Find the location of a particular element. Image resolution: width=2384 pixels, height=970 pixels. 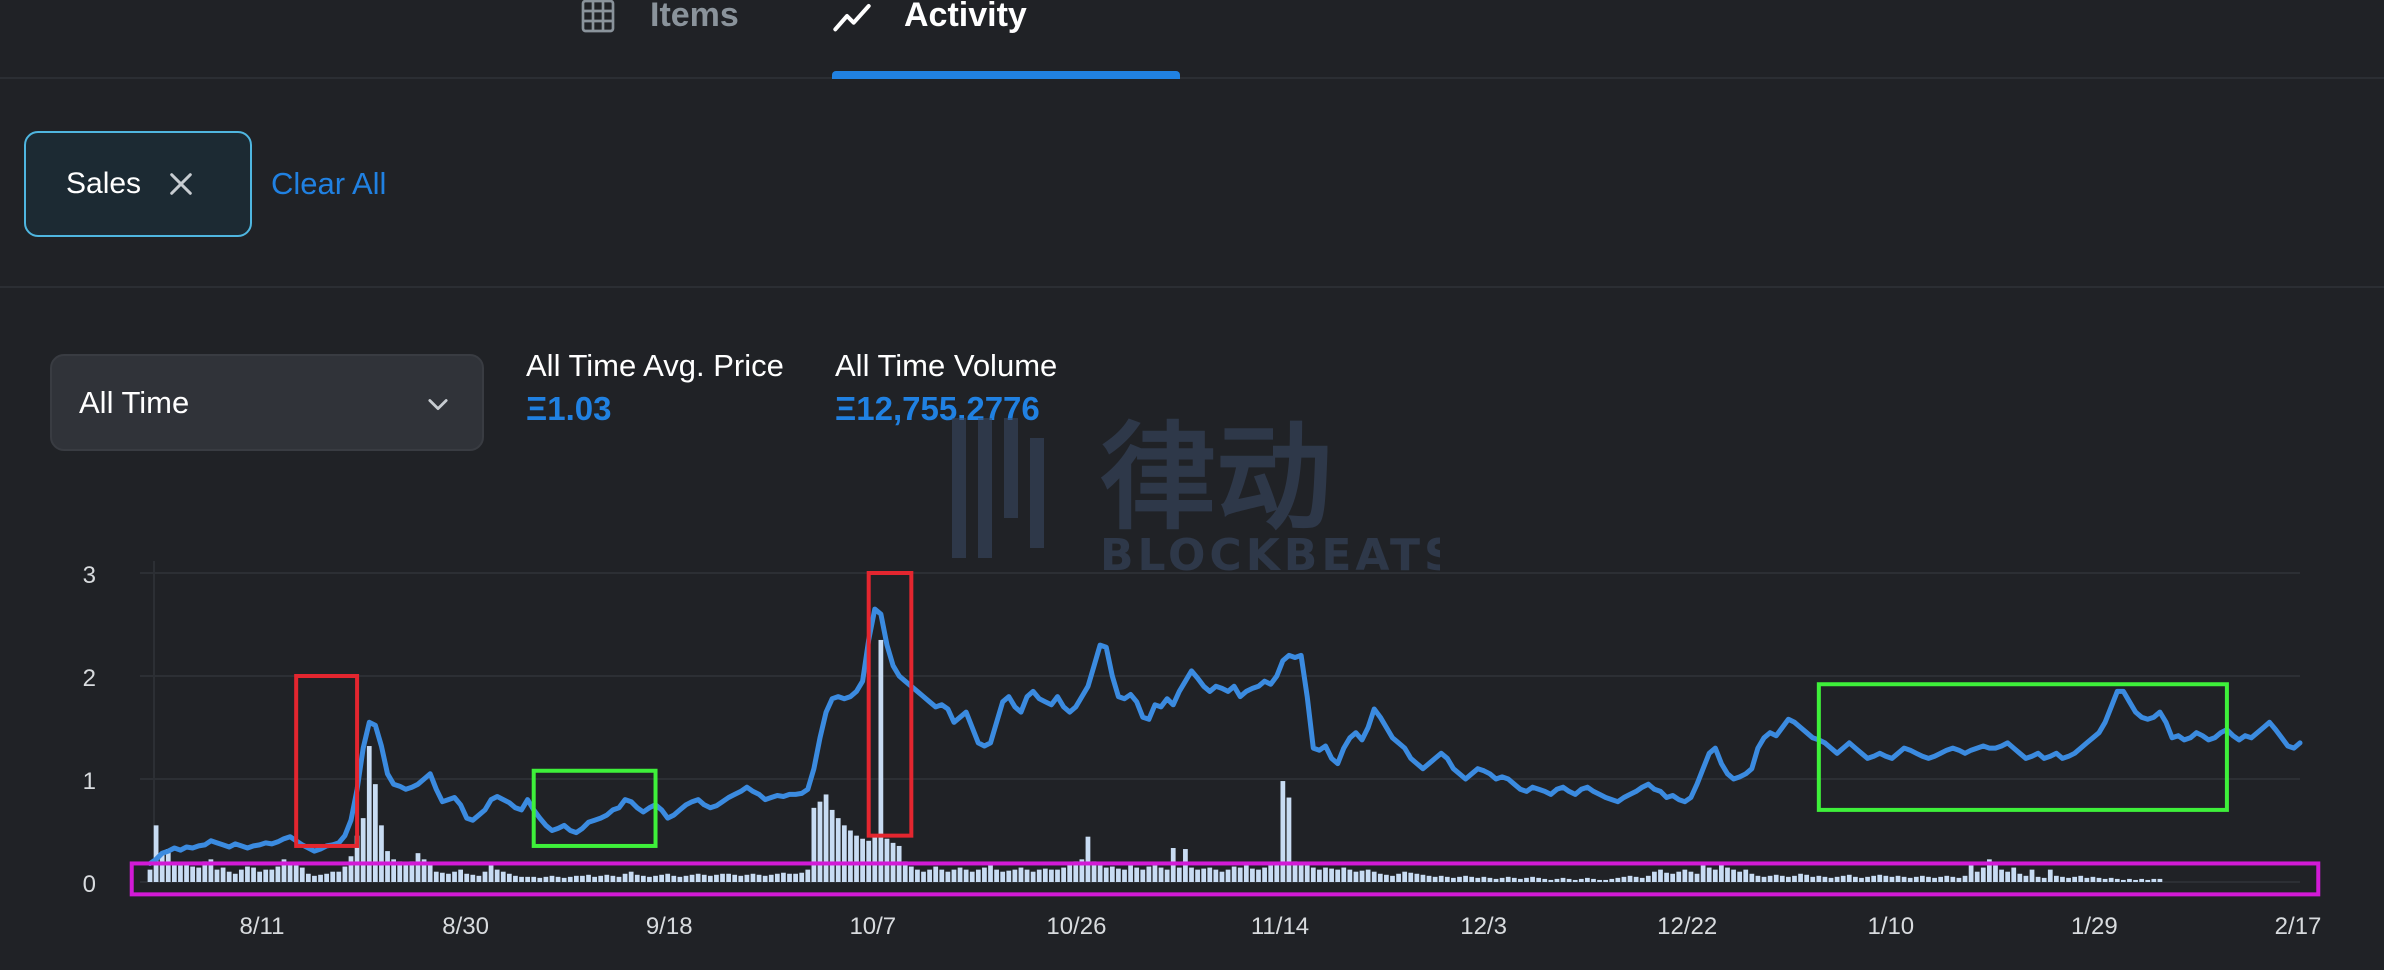

x-tick-label: 8/11 is located at coordinates (262, 926).